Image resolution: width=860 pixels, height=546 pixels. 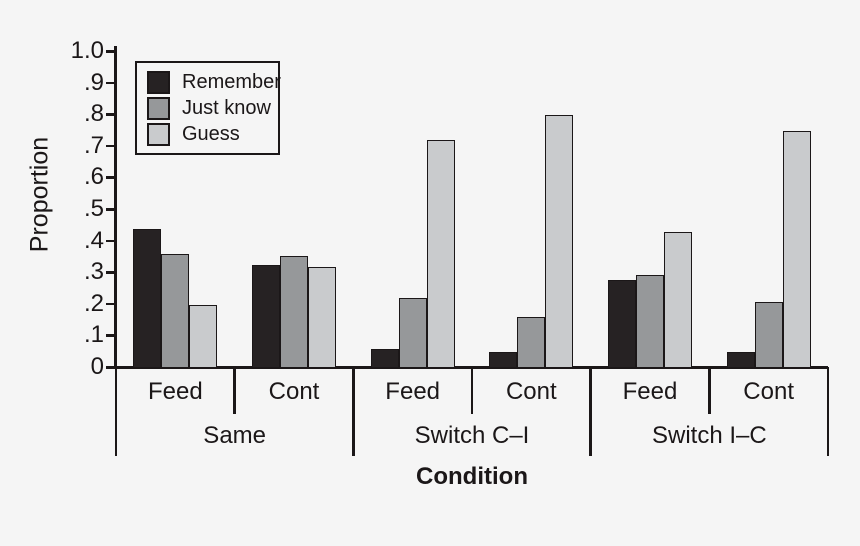 I want to click on group-label-same: Same, so click(x=235, y=435).